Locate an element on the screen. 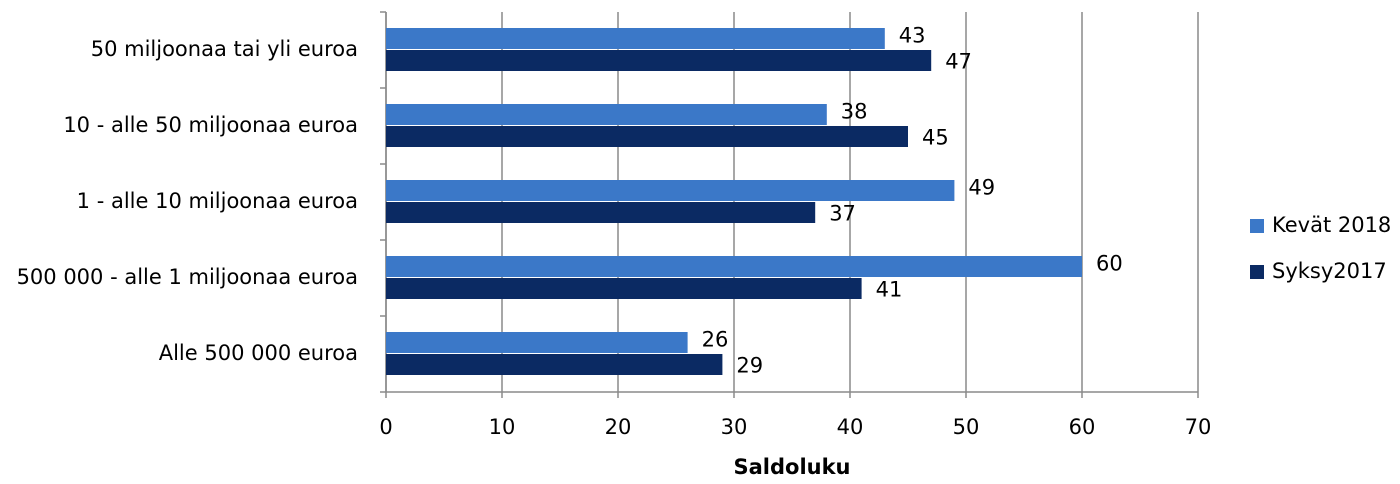  value-label: 49 is located at coordinates (981, 188).